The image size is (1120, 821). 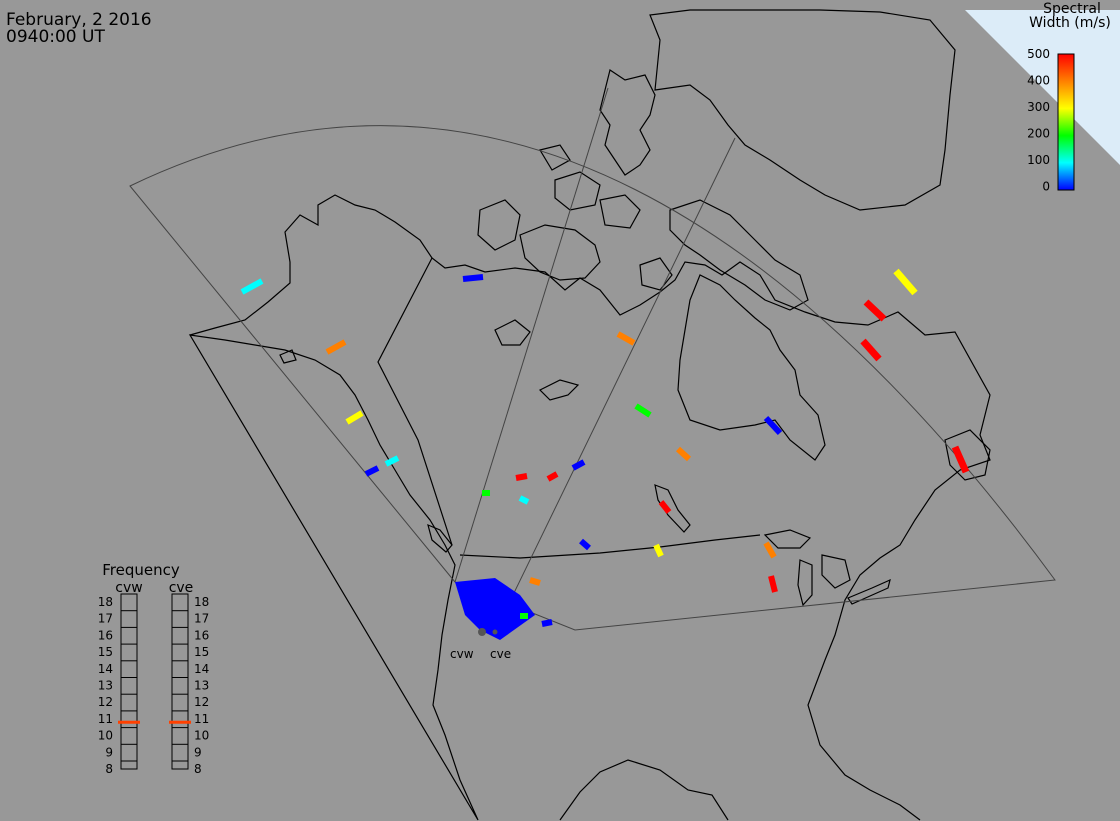 What do you see at coordinates (201, 686) in the screenshot?
I see `frequency-scale-label-right: 13` at bounding box center [201, 686].